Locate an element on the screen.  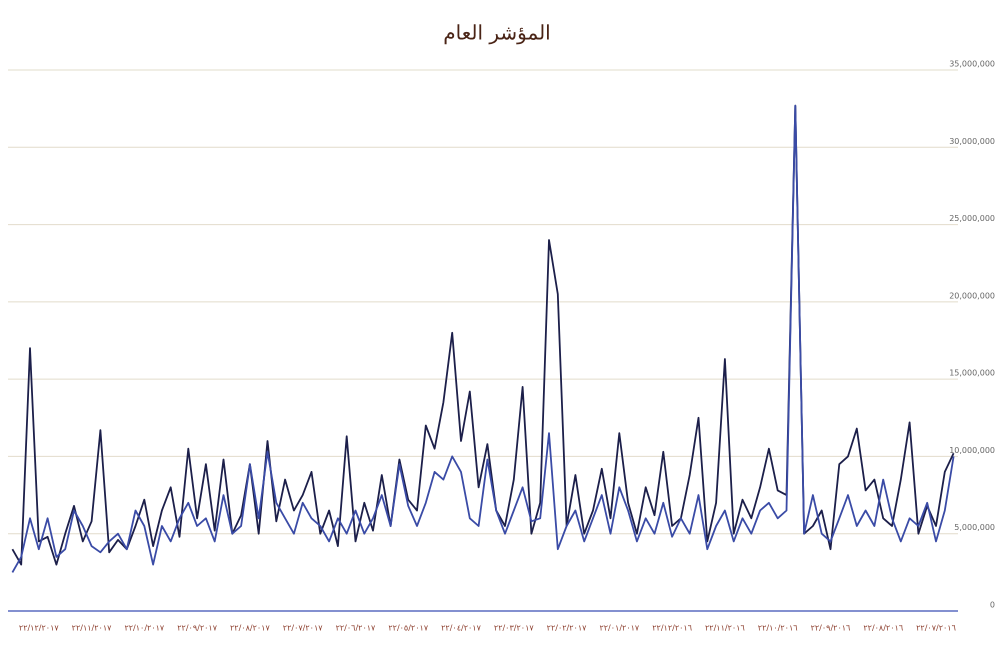
y-tick-label: 5,000,000 is located at coordinates (974, 527).